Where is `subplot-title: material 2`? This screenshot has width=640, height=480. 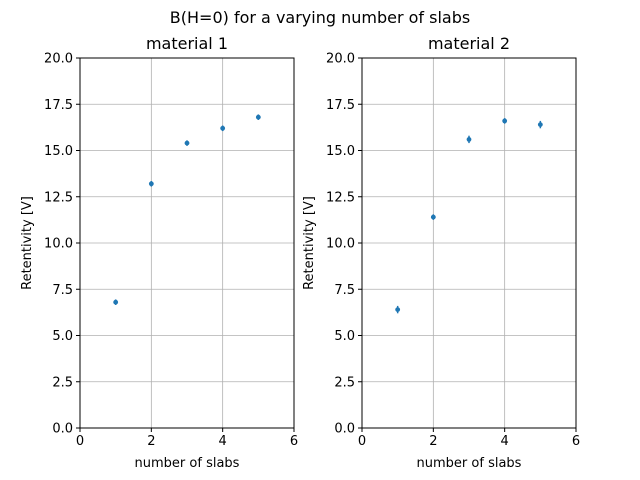 subplot-title: material 2 is located at coordinates (469, 43).